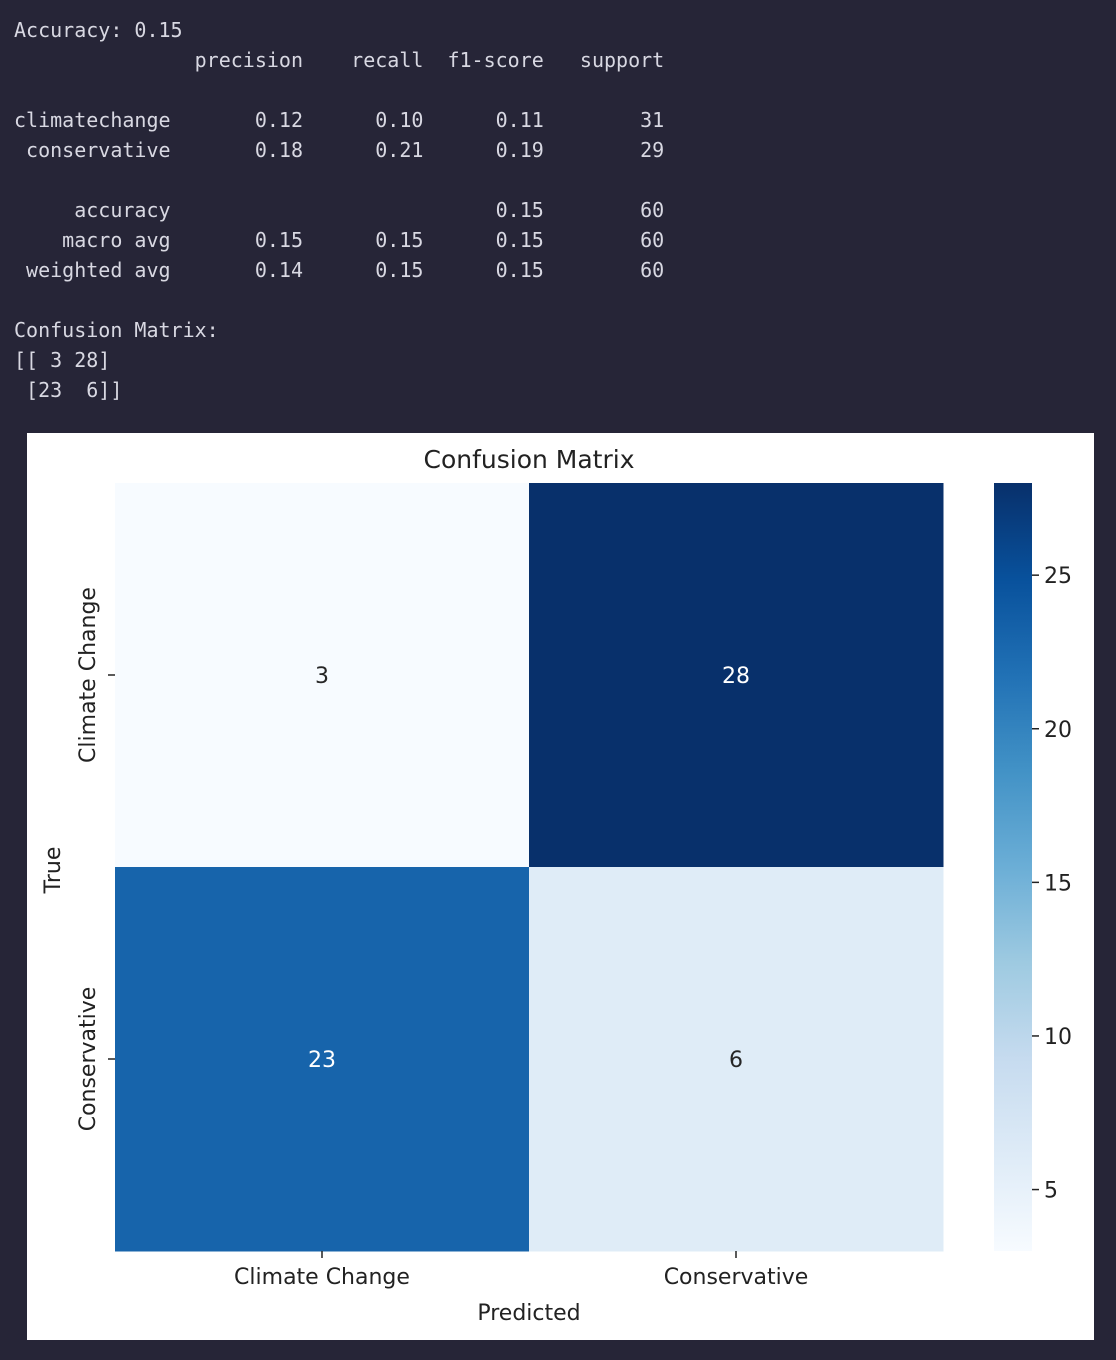 Image resolution: width=1116 pixels, height=1360 pixels. I want to click on console-line: [[ 3 28], so click(62, 360).